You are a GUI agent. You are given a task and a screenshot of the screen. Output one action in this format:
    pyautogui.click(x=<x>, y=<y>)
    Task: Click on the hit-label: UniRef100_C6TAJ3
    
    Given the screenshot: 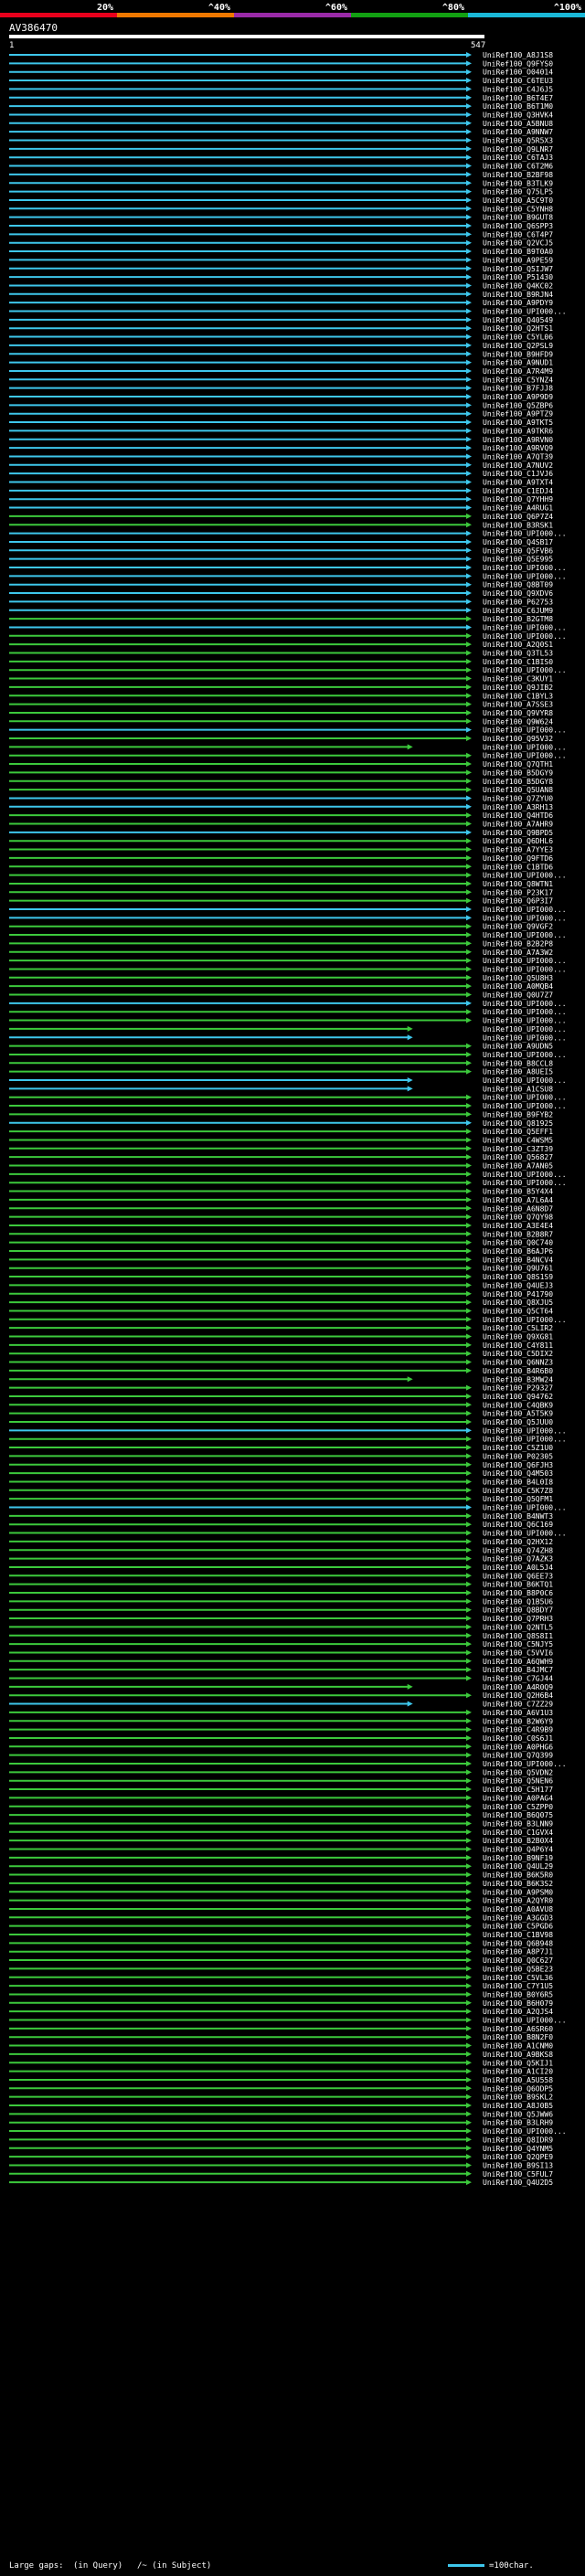 What is the action you would take?
    pyautogui.click(x=518, y=158)
    